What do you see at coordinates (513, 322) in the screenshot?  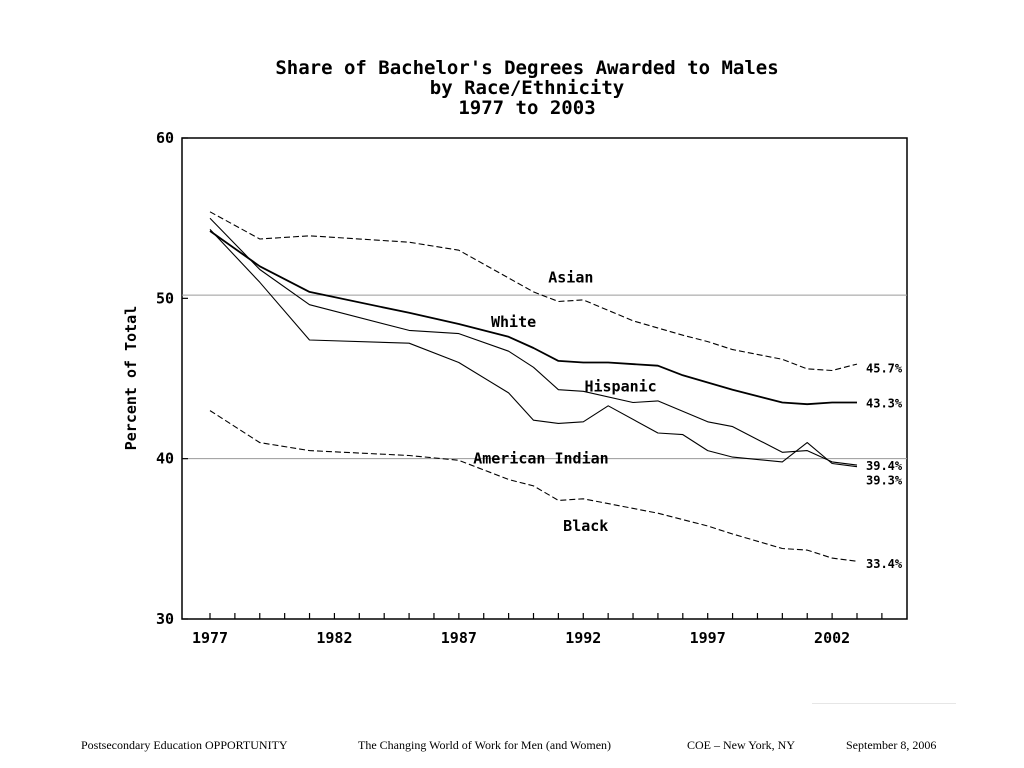 I see `series-label-white: White` at bounding box center [513, 322].